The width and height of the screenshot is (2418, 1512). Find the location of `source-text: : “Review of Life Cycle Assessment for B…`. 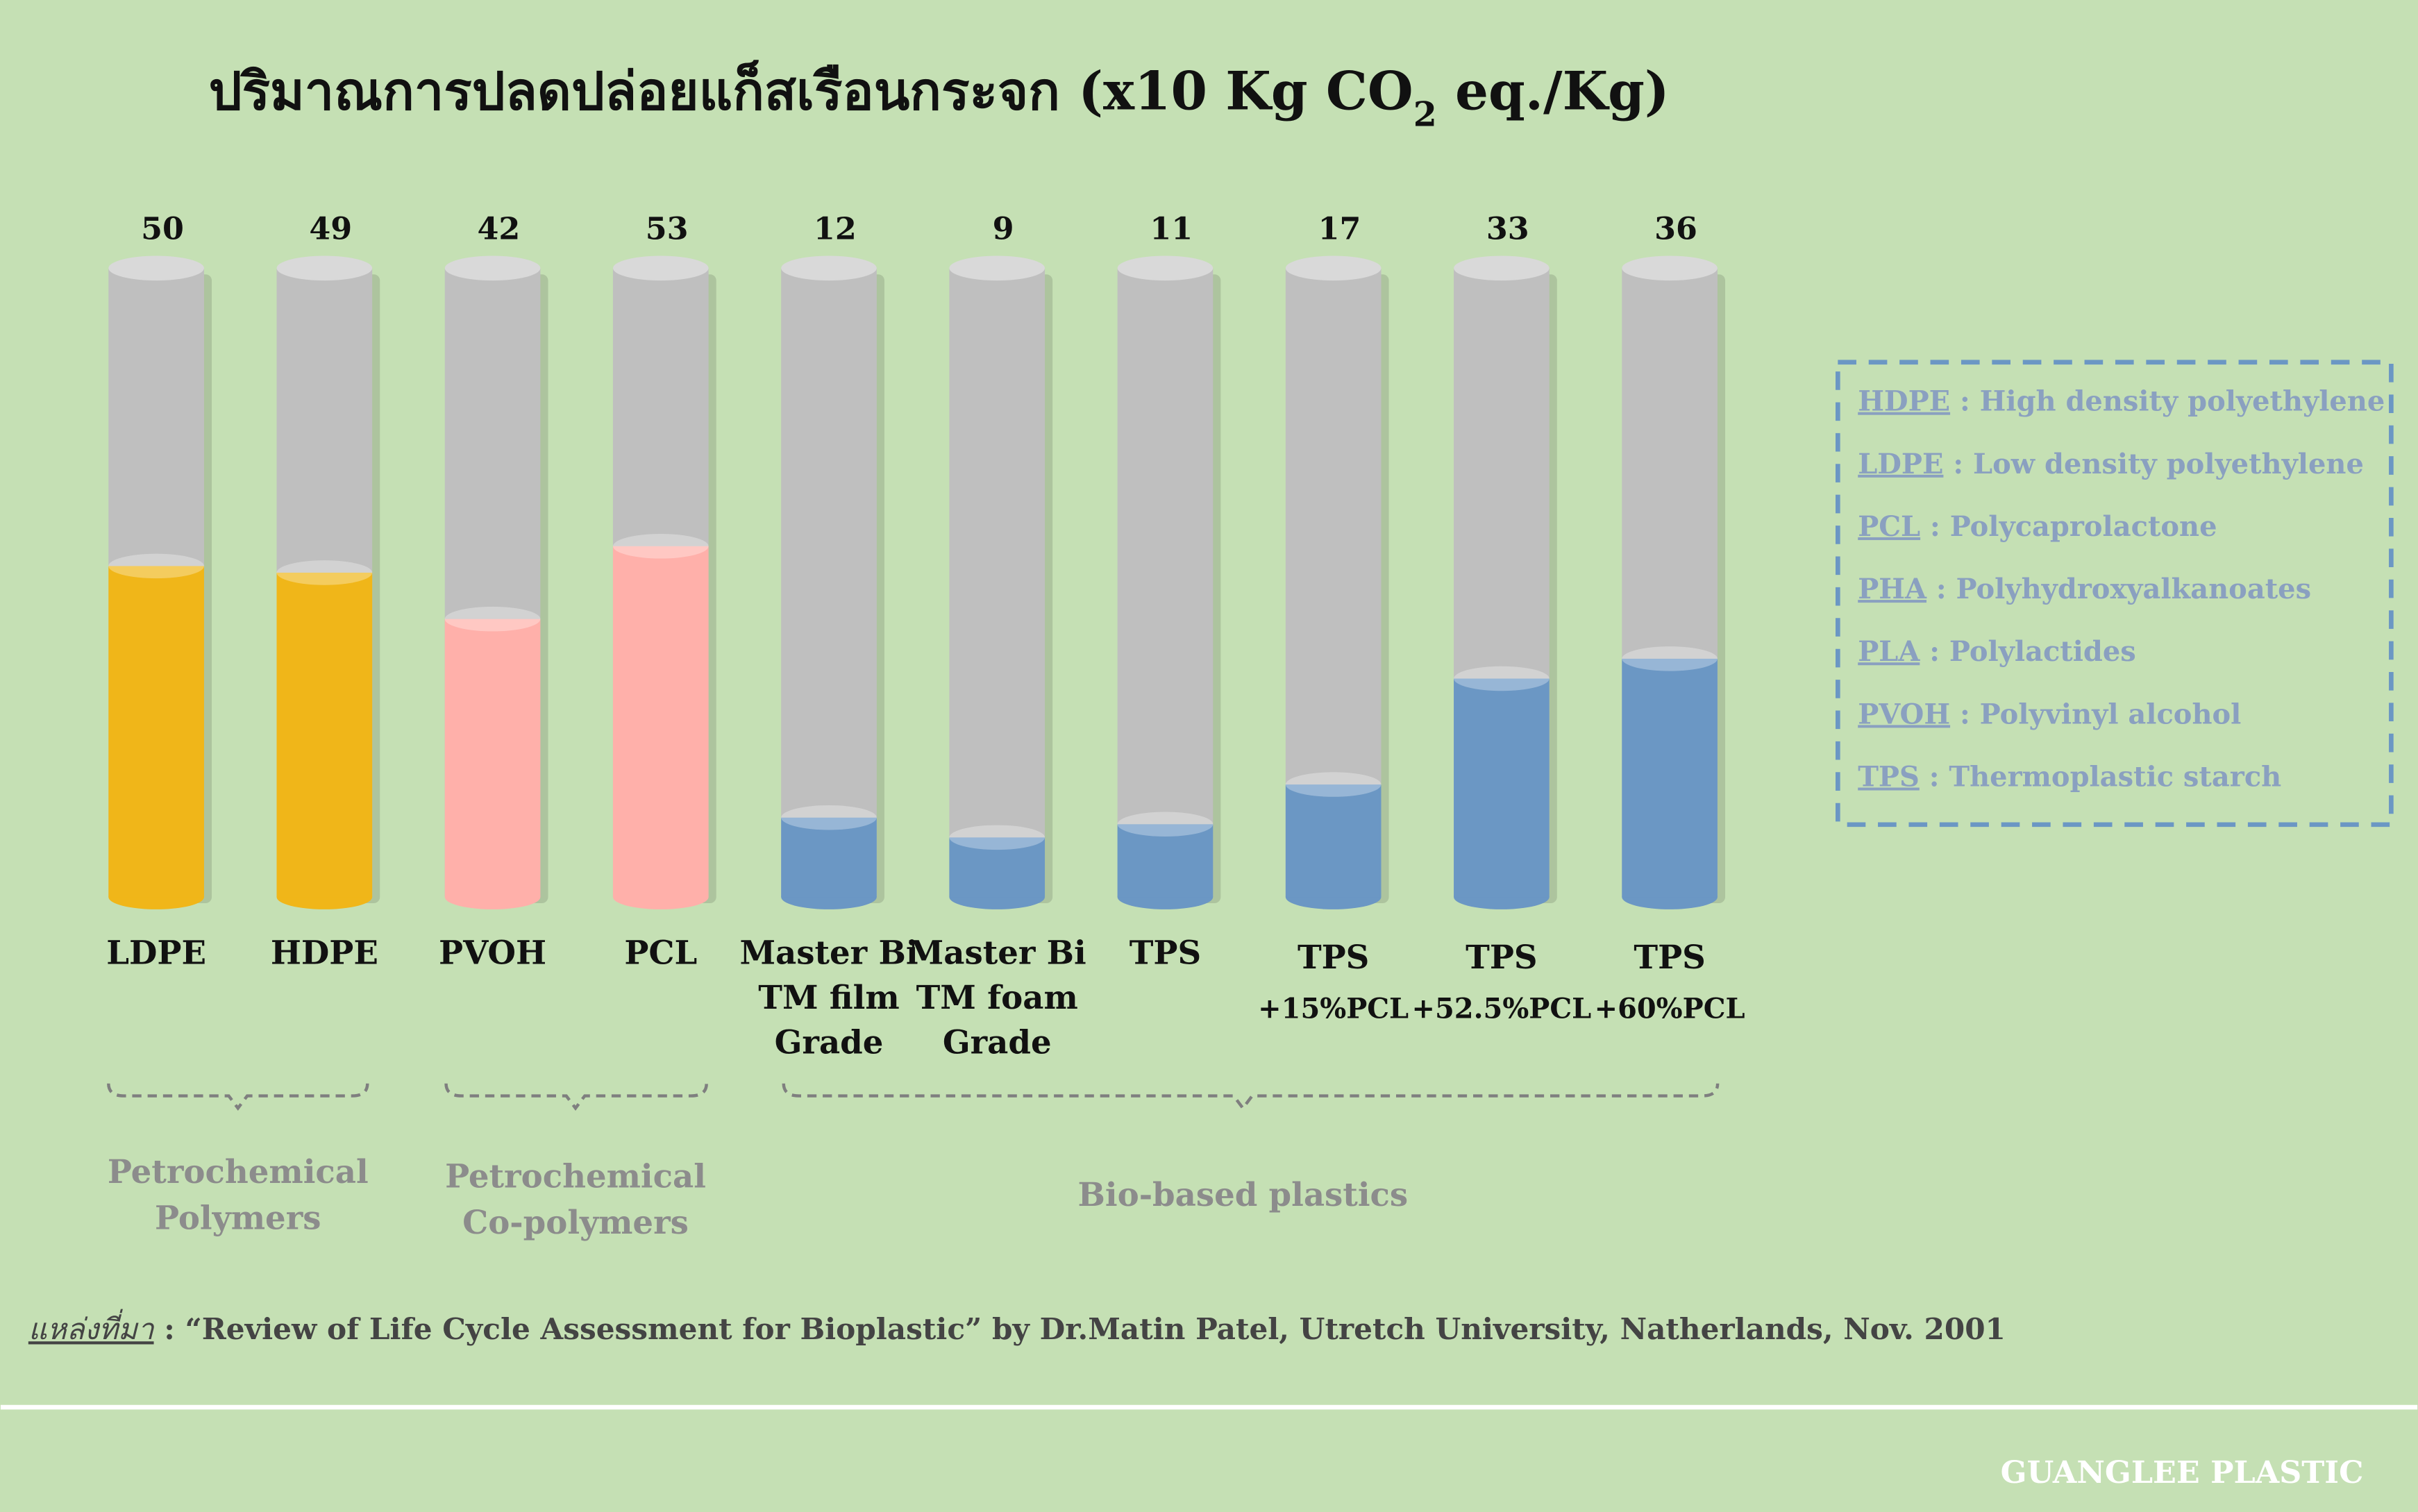

source-text: : “Review of Life Cycle Assessment for B… is located at coordinates (1080, 1328).